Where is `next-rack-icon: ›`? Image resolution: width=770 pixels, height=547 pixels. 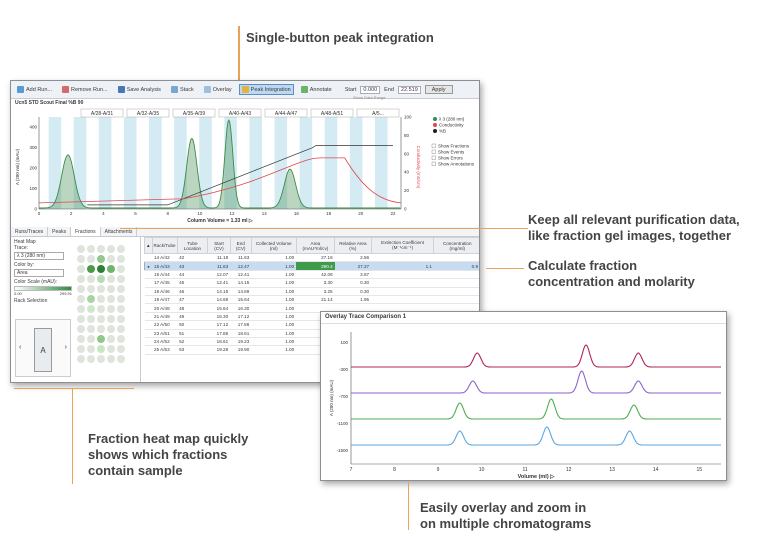
next-rack-icon: › is located at coordinates (65, 347).